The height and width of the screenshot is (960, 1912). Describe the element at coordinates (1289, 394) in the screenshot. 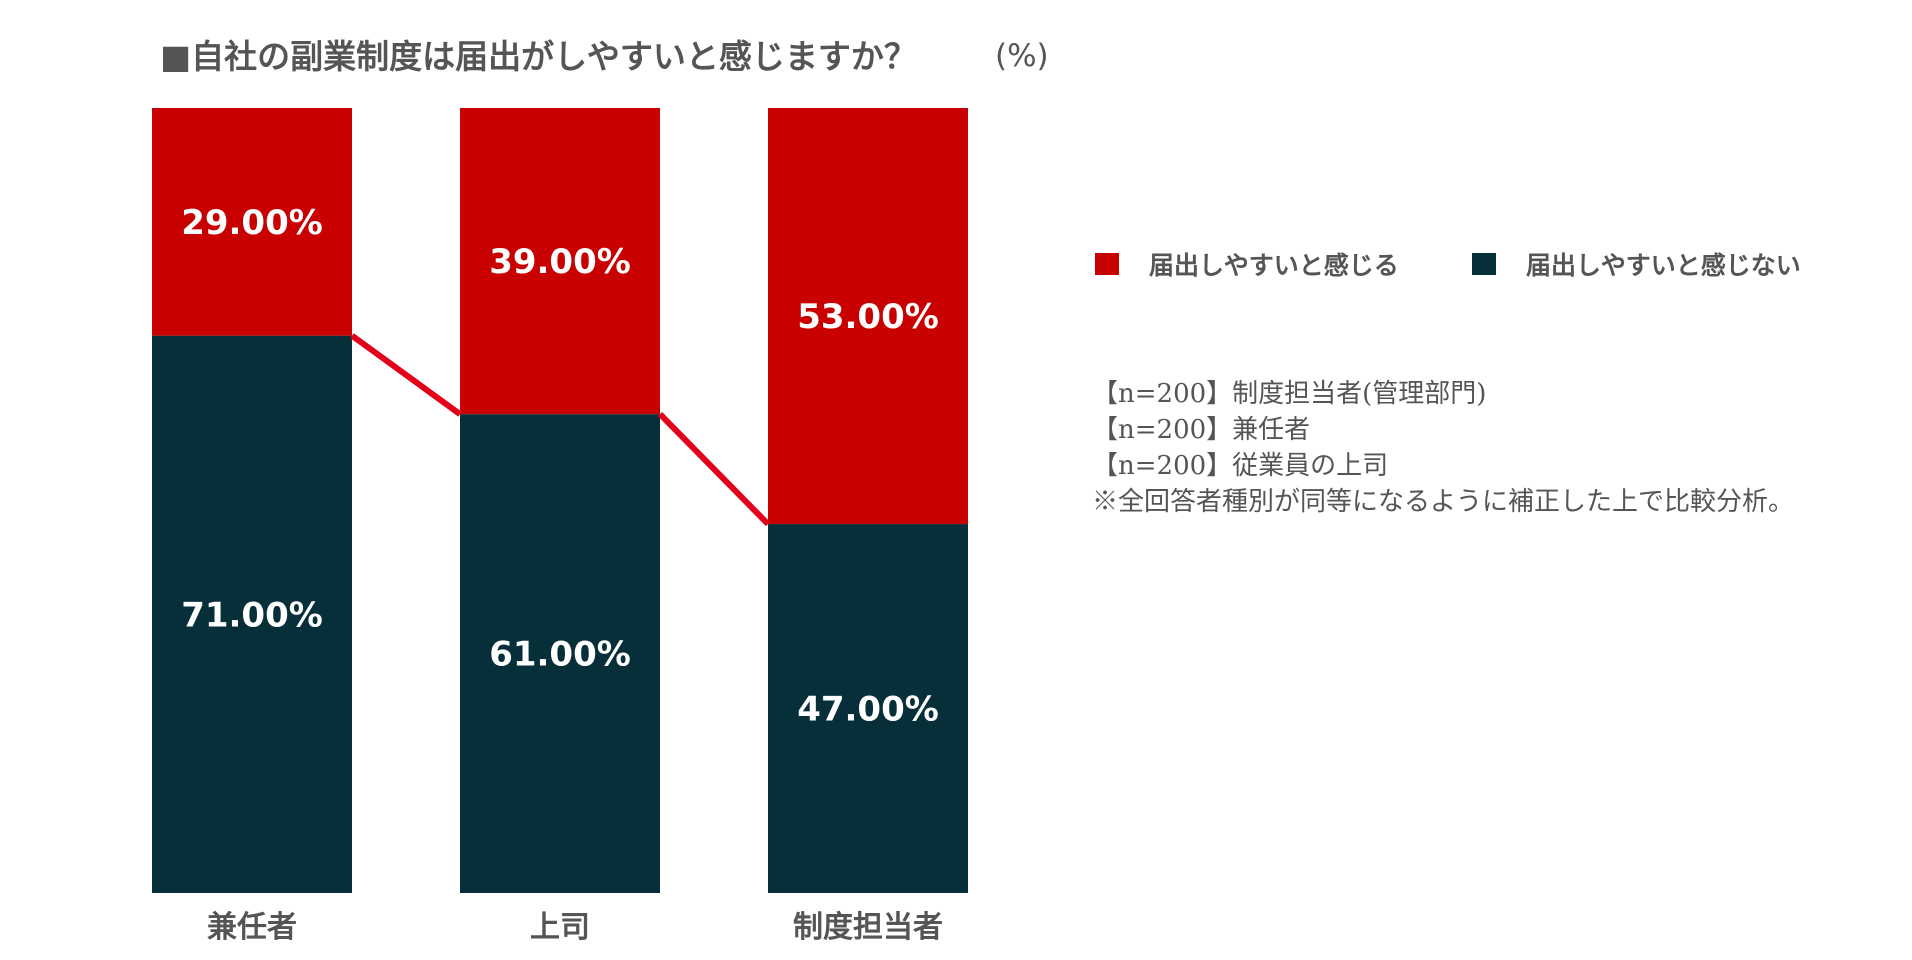

I see `note-line: 【n=200】制度担当者(管理部門)` at that location.